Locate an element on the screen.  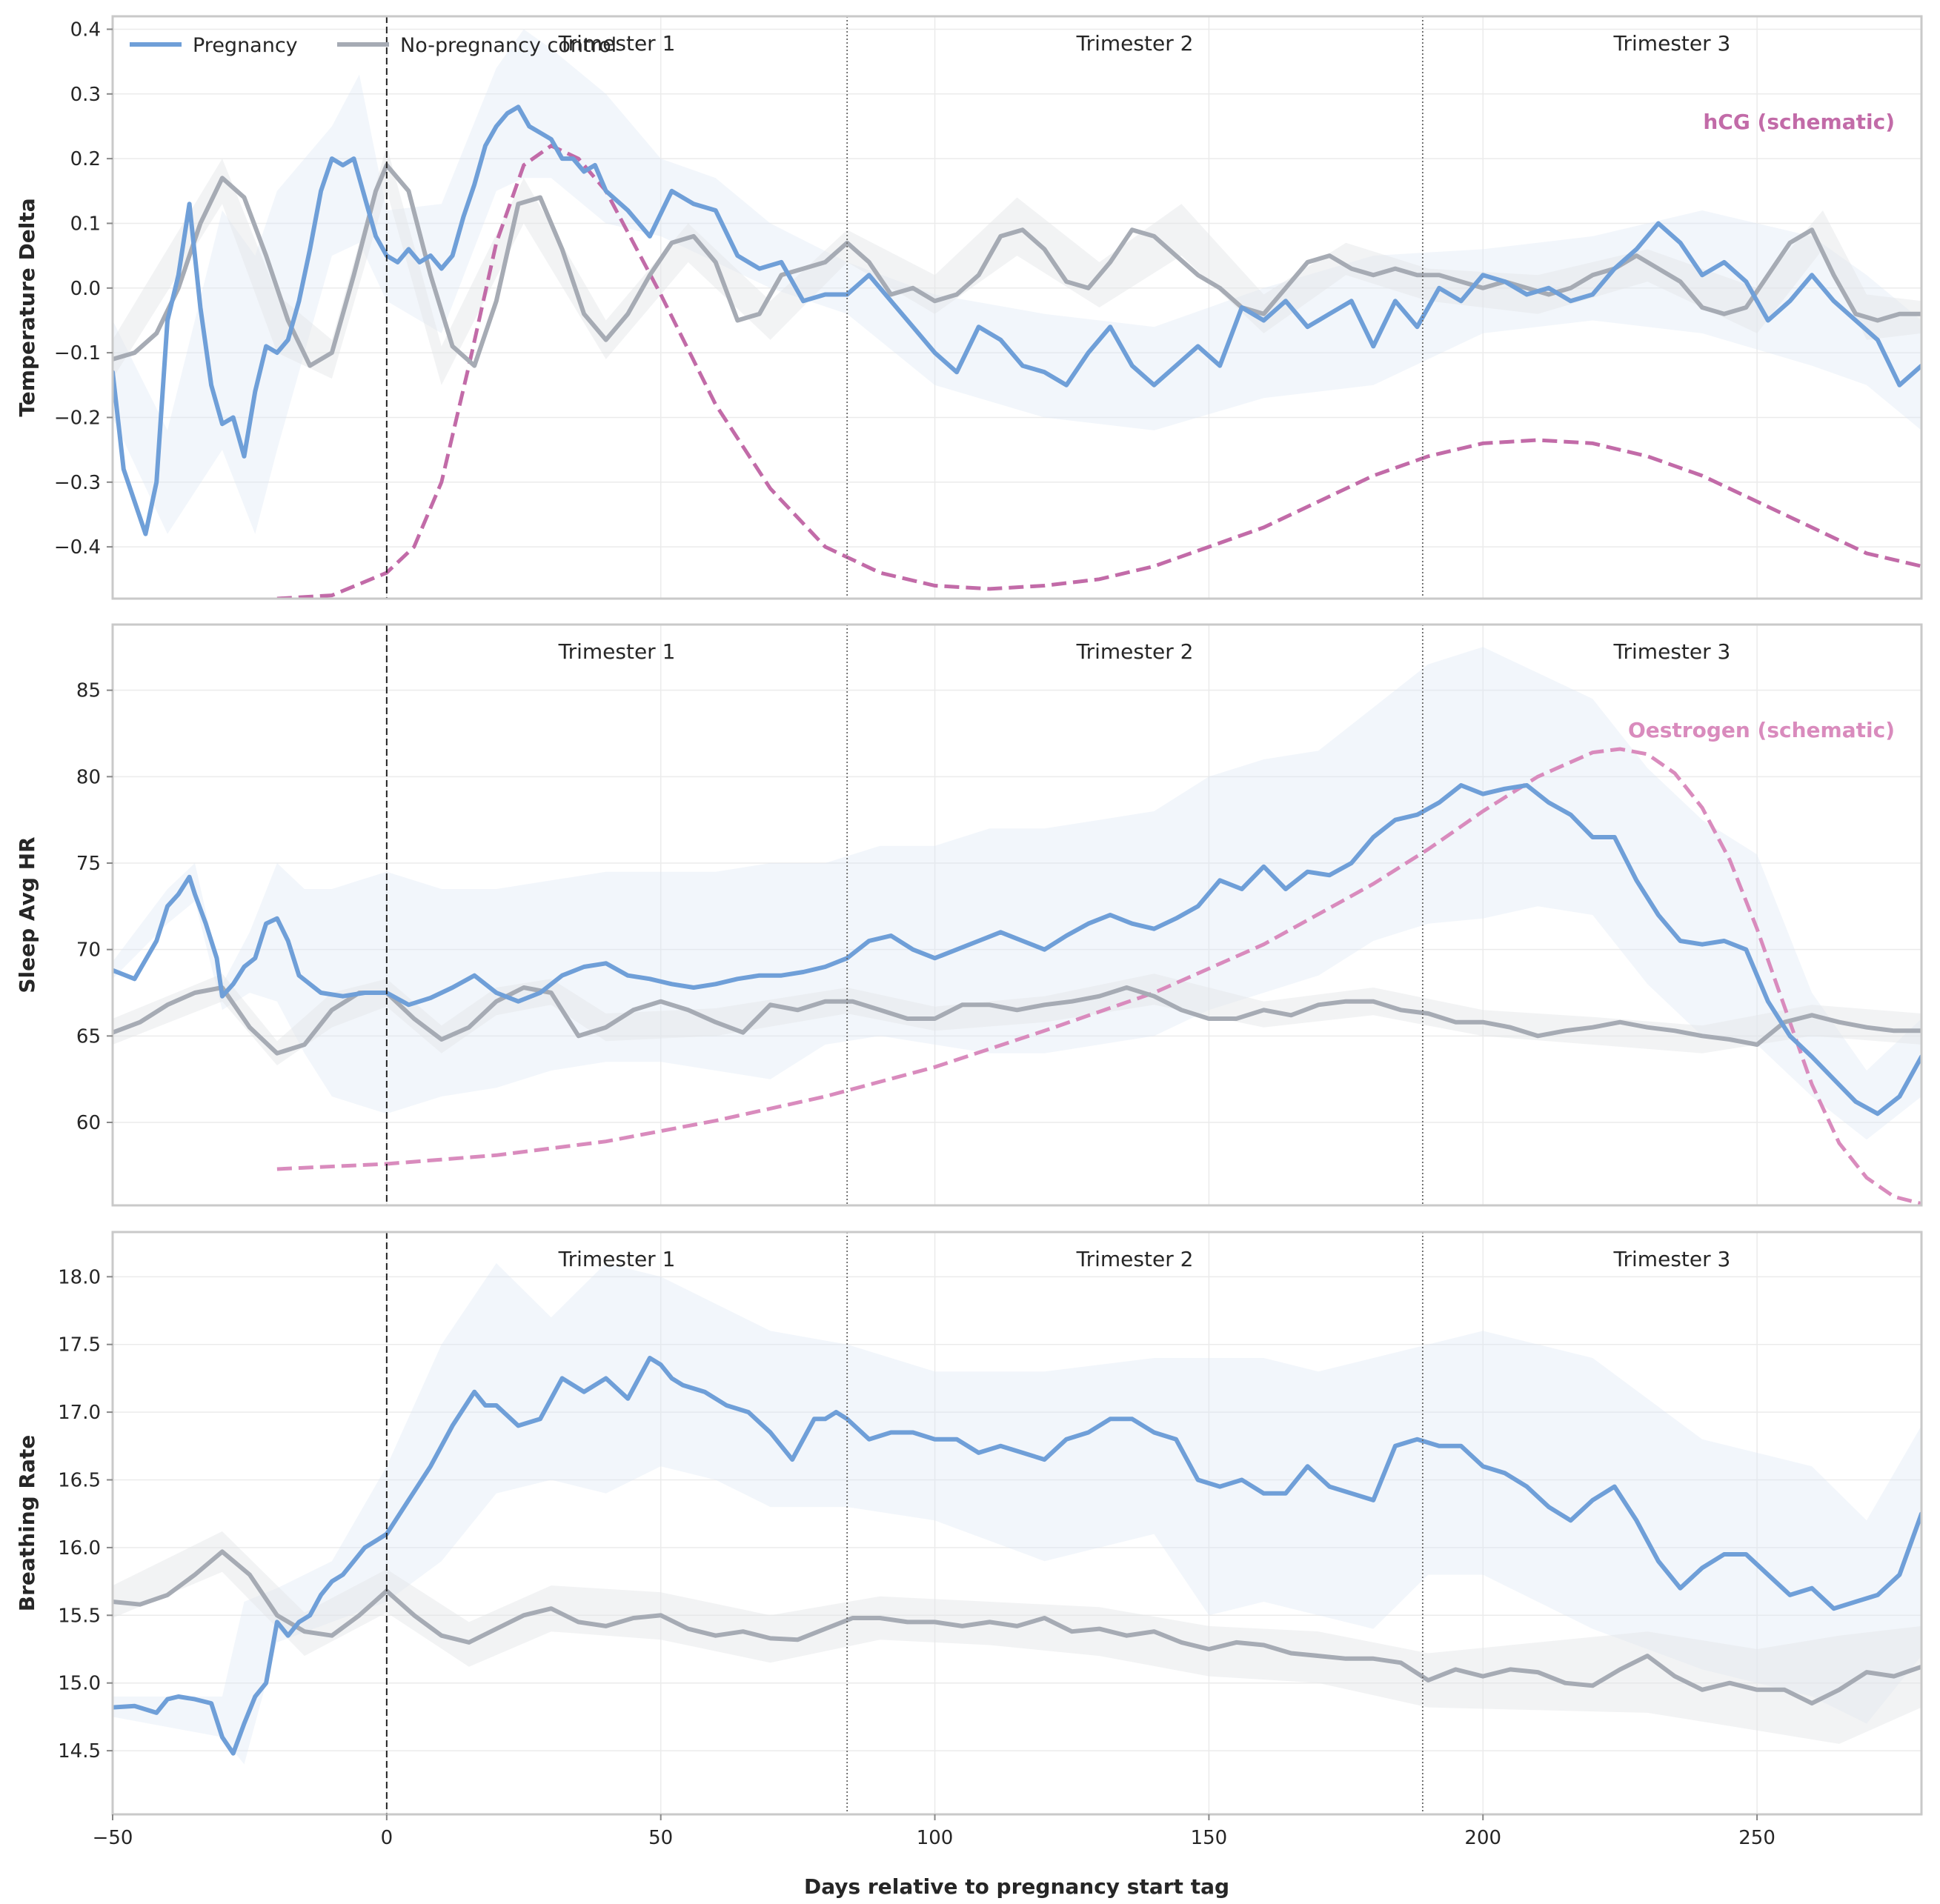
x-tick-label: 100 is located at coordinates (935, 1838).